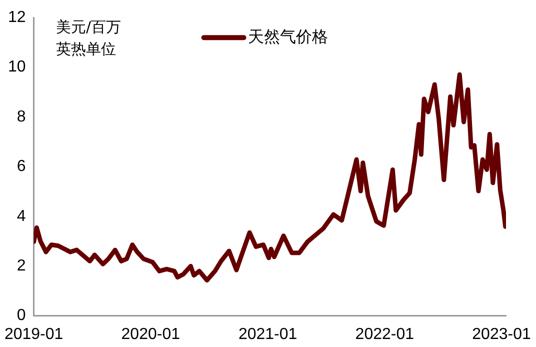 Image resolution: width=536 pixels, height=347 pixels. Describe the element at coordinates (21, 315) in the screenshot. I see `y-tick-label: 0` at that location.